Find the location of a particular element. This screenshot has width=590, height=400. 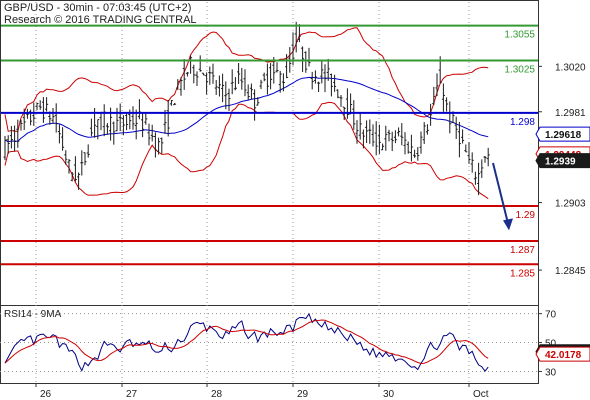

rsi-tick-label: 30 is located at coordinates (551, 372).